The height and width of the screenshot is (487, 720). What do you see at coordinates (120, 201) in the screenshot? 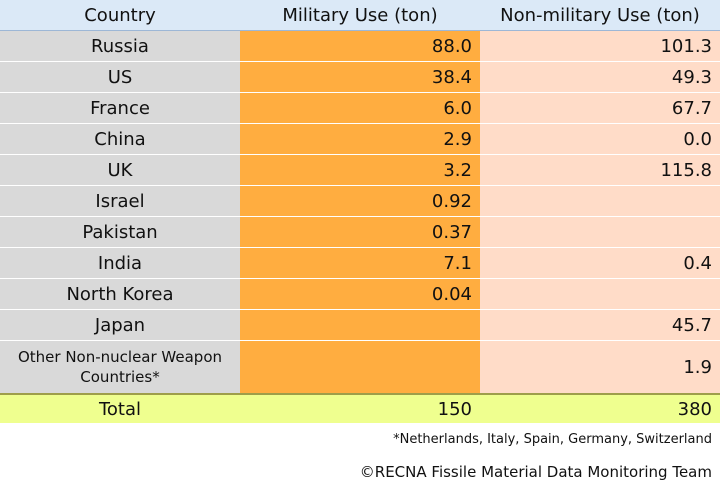
I see `country-cell: Israel` at bounding box center [120, 201].